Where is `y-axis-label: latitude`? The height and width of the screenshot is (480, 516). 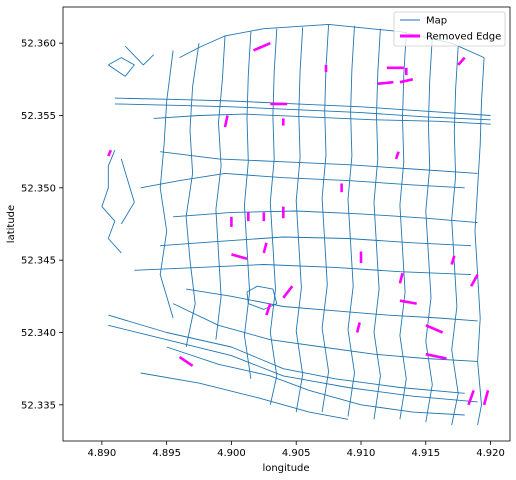 y-axis-label: latitude is located at coordinates (11, 224).